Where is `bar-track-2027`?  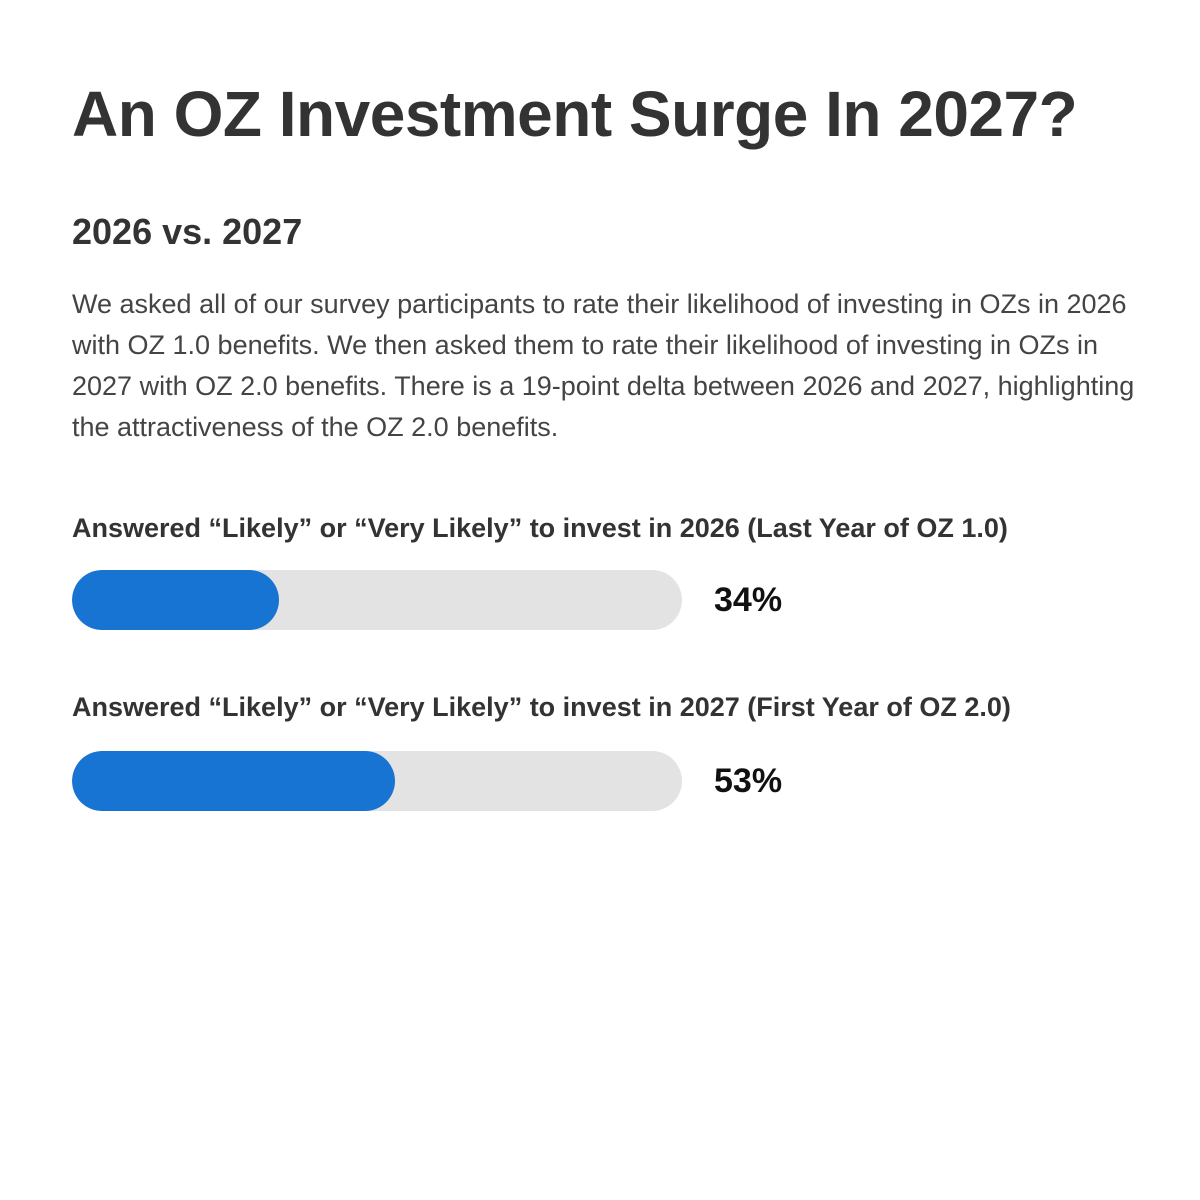
bar-track-2027 is located at coordinates (377, 781).